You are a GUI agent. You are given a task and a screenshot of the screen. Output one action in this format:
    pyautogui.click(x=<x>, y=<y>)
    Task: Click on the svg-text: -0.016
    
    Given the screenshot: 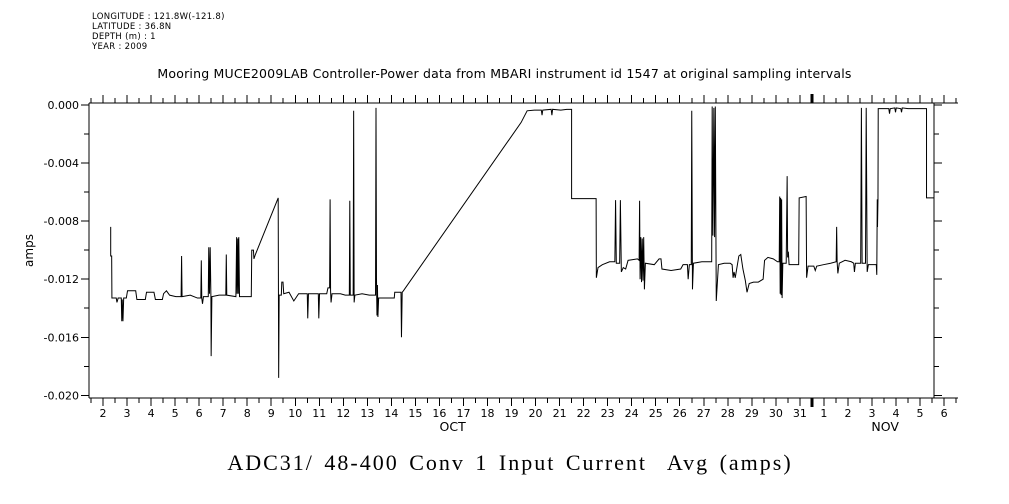 What is the action you would take?
    pyautogui.click(x=61, y=337)
    